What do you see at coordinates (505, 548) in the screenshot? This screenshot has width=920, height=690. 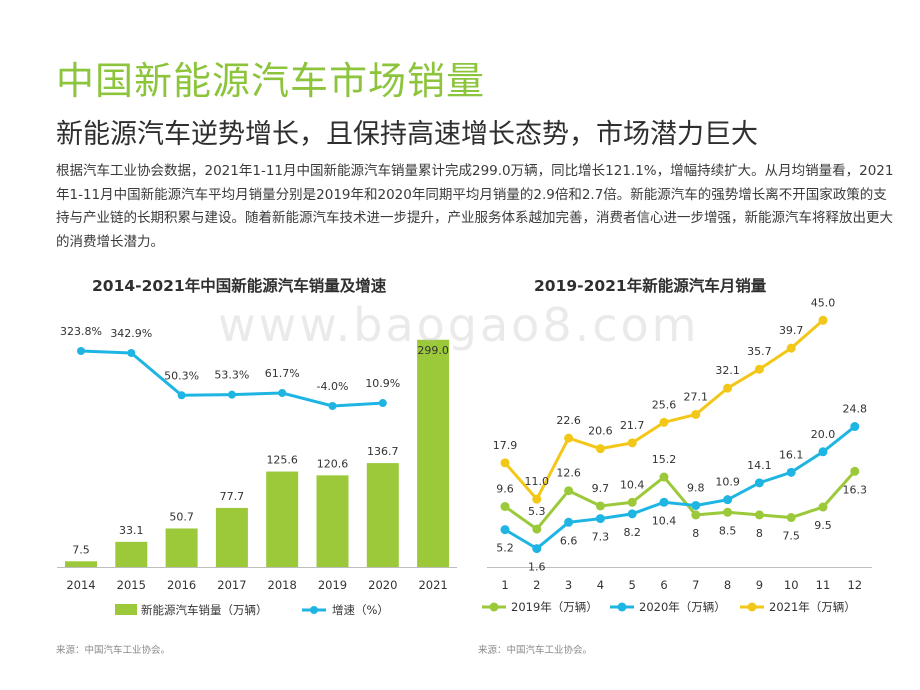 I see `value-label-2020: 5.2` at bounding box center [505, 548].